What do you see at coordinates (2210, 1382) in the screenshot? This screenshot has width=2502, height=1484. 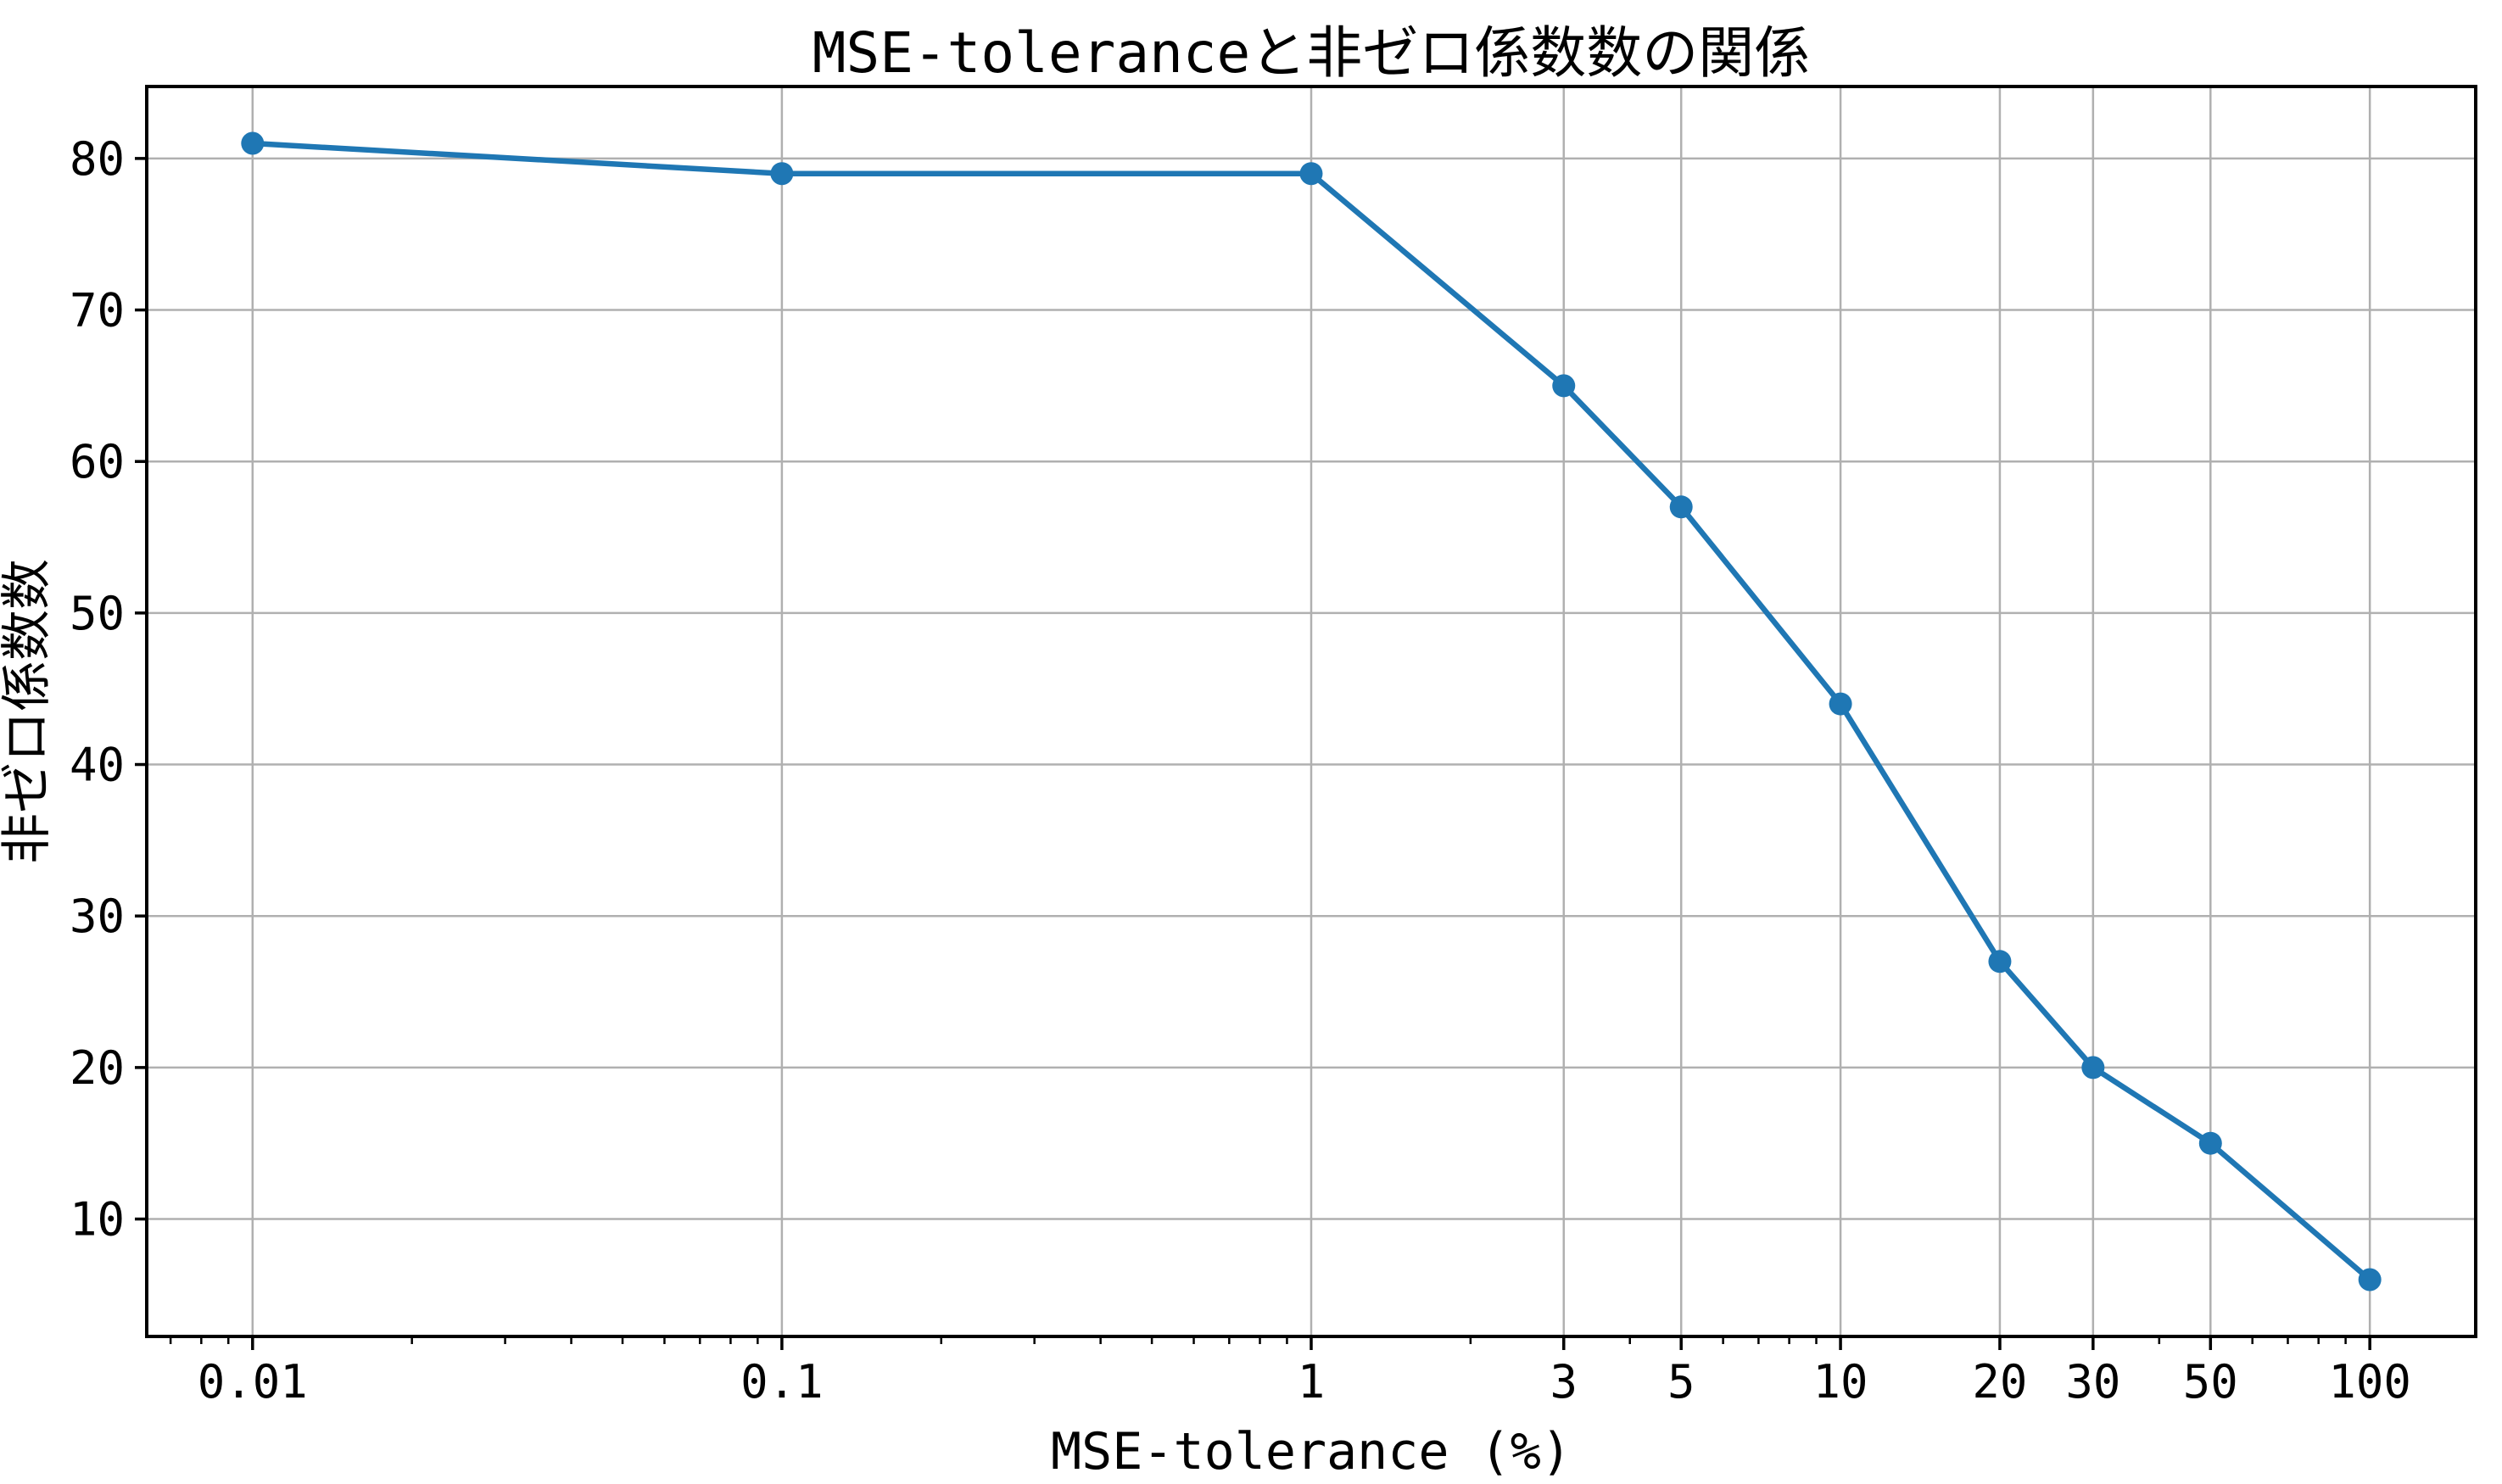 I see `x-tick-label: 50` at bounding box center [2210, 1382].